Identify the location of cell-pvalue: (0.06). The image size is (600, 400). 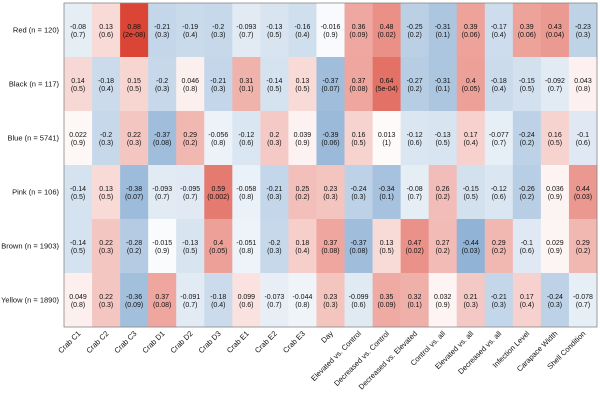
(527, 35).